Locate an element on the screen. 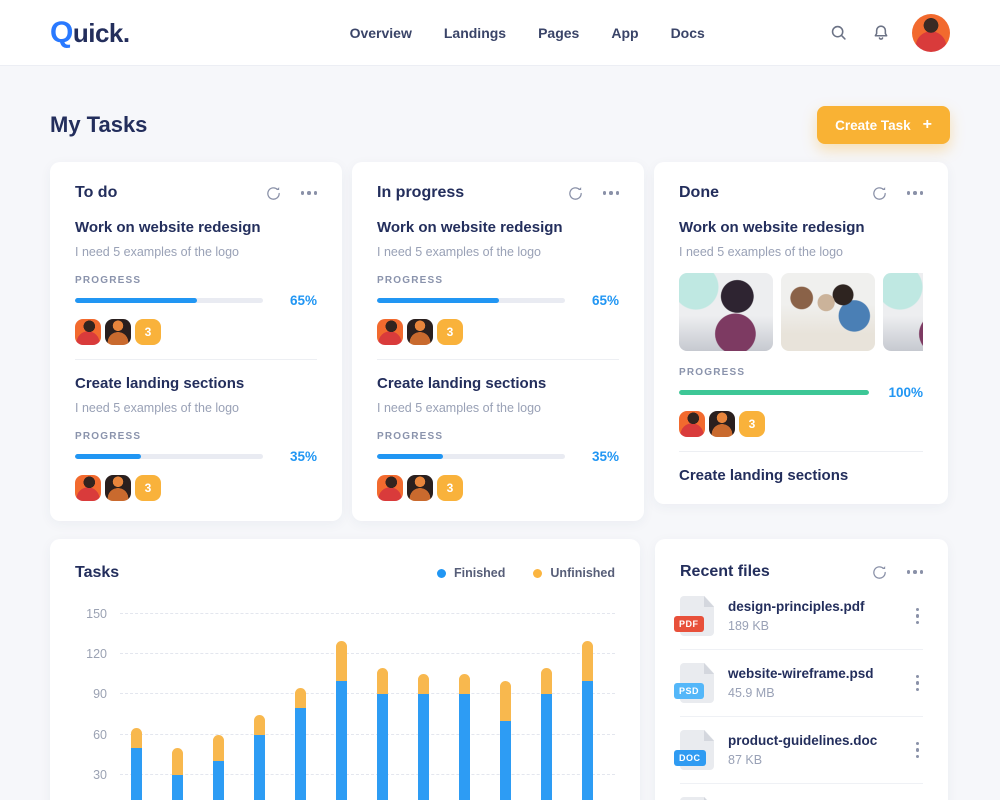 This screenshot has width=1000, height=800. file-row: AVI banner-video.avi 23 MB is located at coordinates (801, 792).